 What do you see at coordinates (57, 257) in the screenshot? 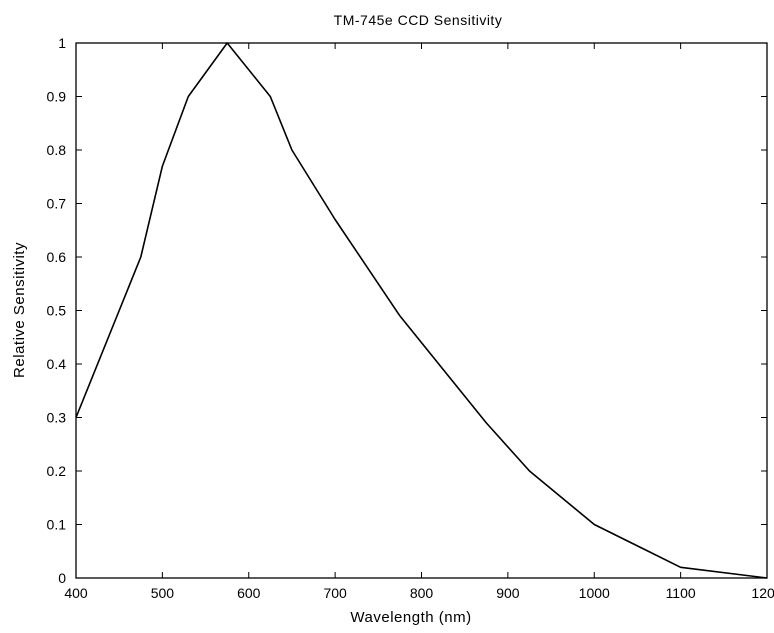
I see `y-tick-label: 0.6` at bounding box center [57, 257].